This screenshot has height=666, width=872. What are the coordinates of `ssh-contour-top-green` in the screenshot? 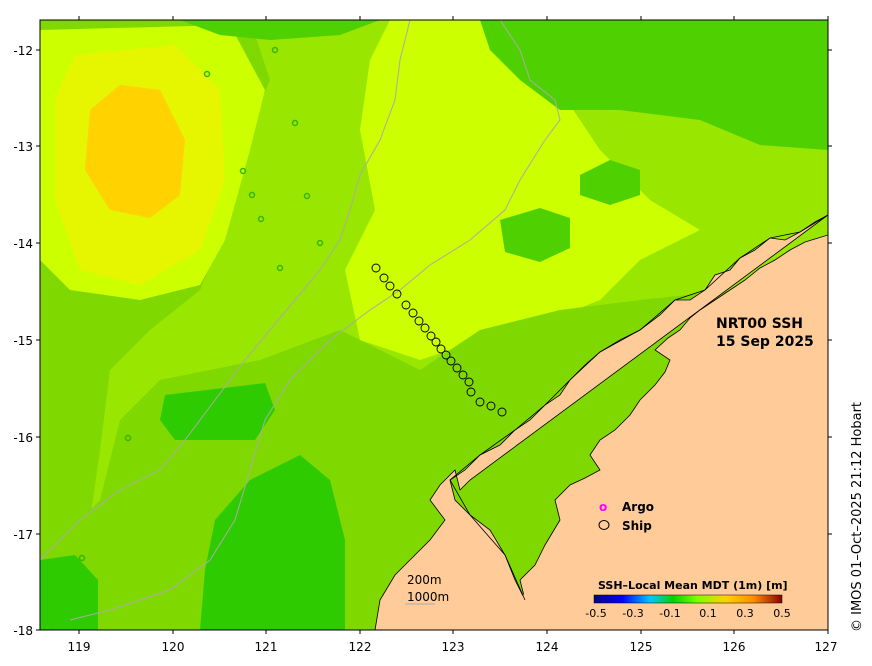 It's located at (280, 30).